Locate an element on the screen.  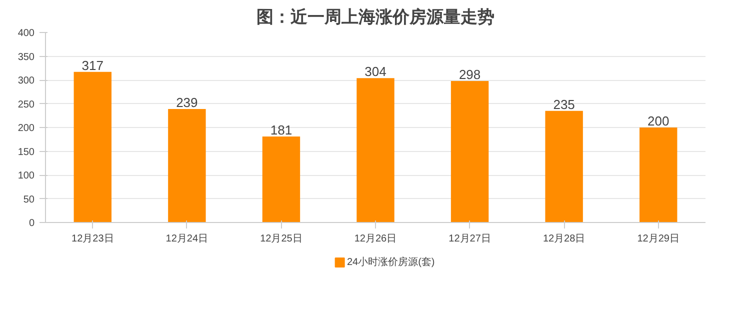
legend-label: 24小时涨价房源(套) is located at coordinates (390, 262).